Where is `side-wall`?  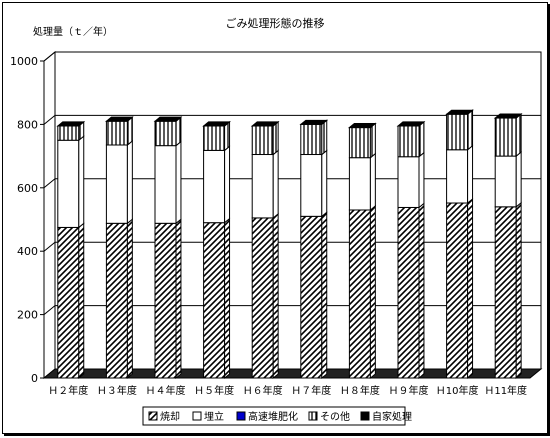 side-wall is located at coordinates (49, 215).